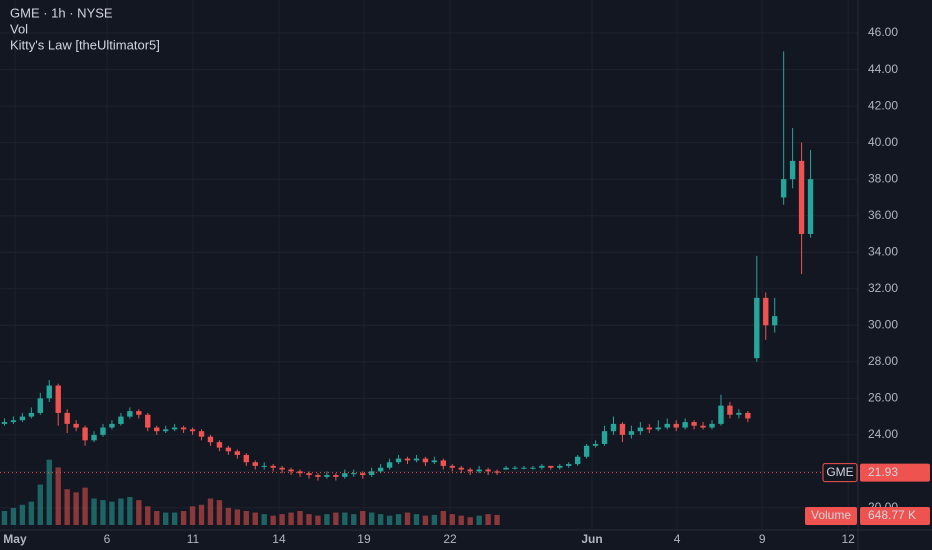 This screenshot has height=550, width=932. Describe the element at coordinates (61, 12) in the screenshot. I see `chart-title: GME · 1h · NYSE` at that location.